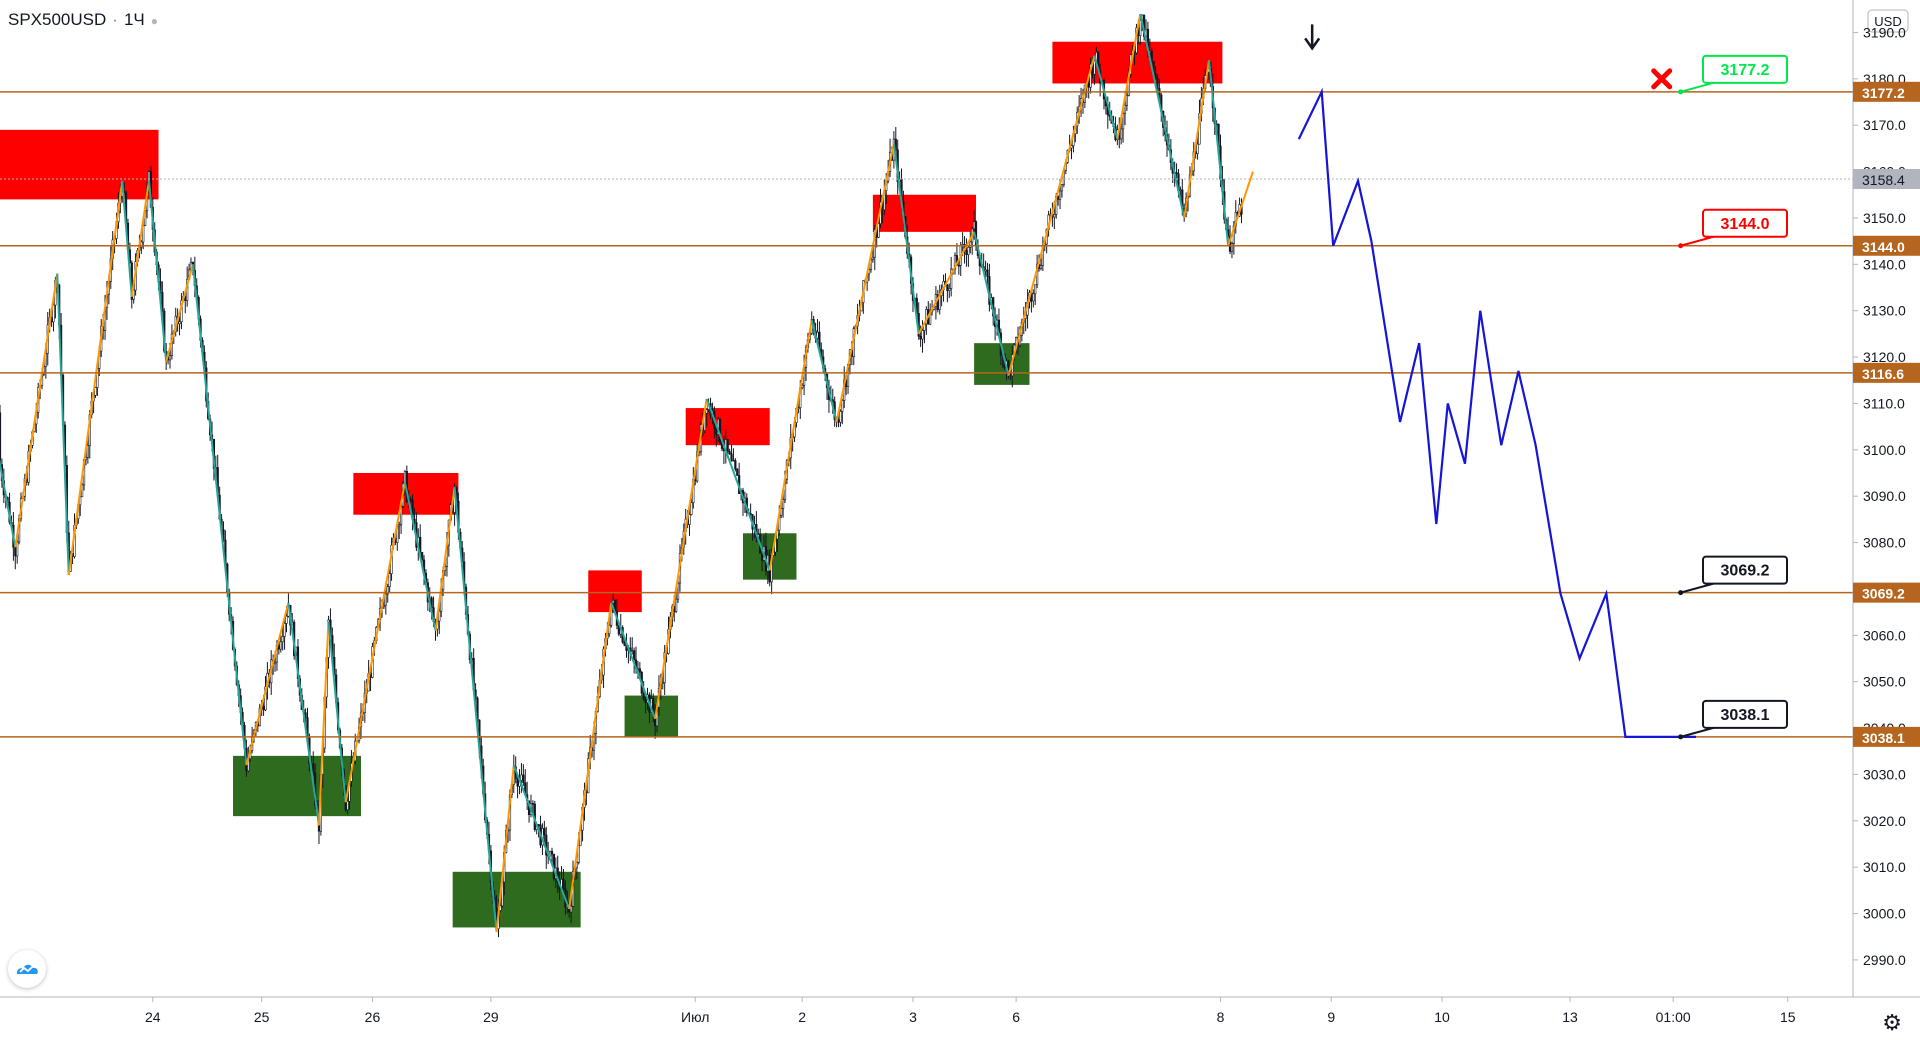 The height and width of the screenshot is (1040, 1920). What do you see at coordinates (1673, 1017) in the screenshot?
I see `x-tick-label-12: 01:00` at bounding box center [1673, 1017].